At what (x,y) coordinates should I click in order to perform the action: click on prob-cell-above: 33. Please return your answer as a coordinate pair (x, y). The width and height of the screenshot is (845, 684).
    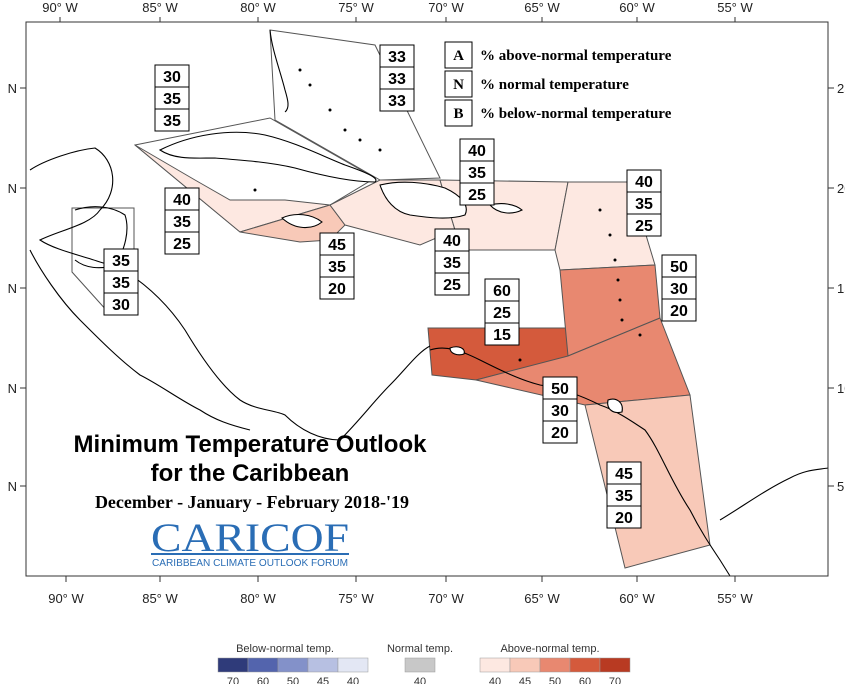
    Looking at the image, I should click on (397, 56).